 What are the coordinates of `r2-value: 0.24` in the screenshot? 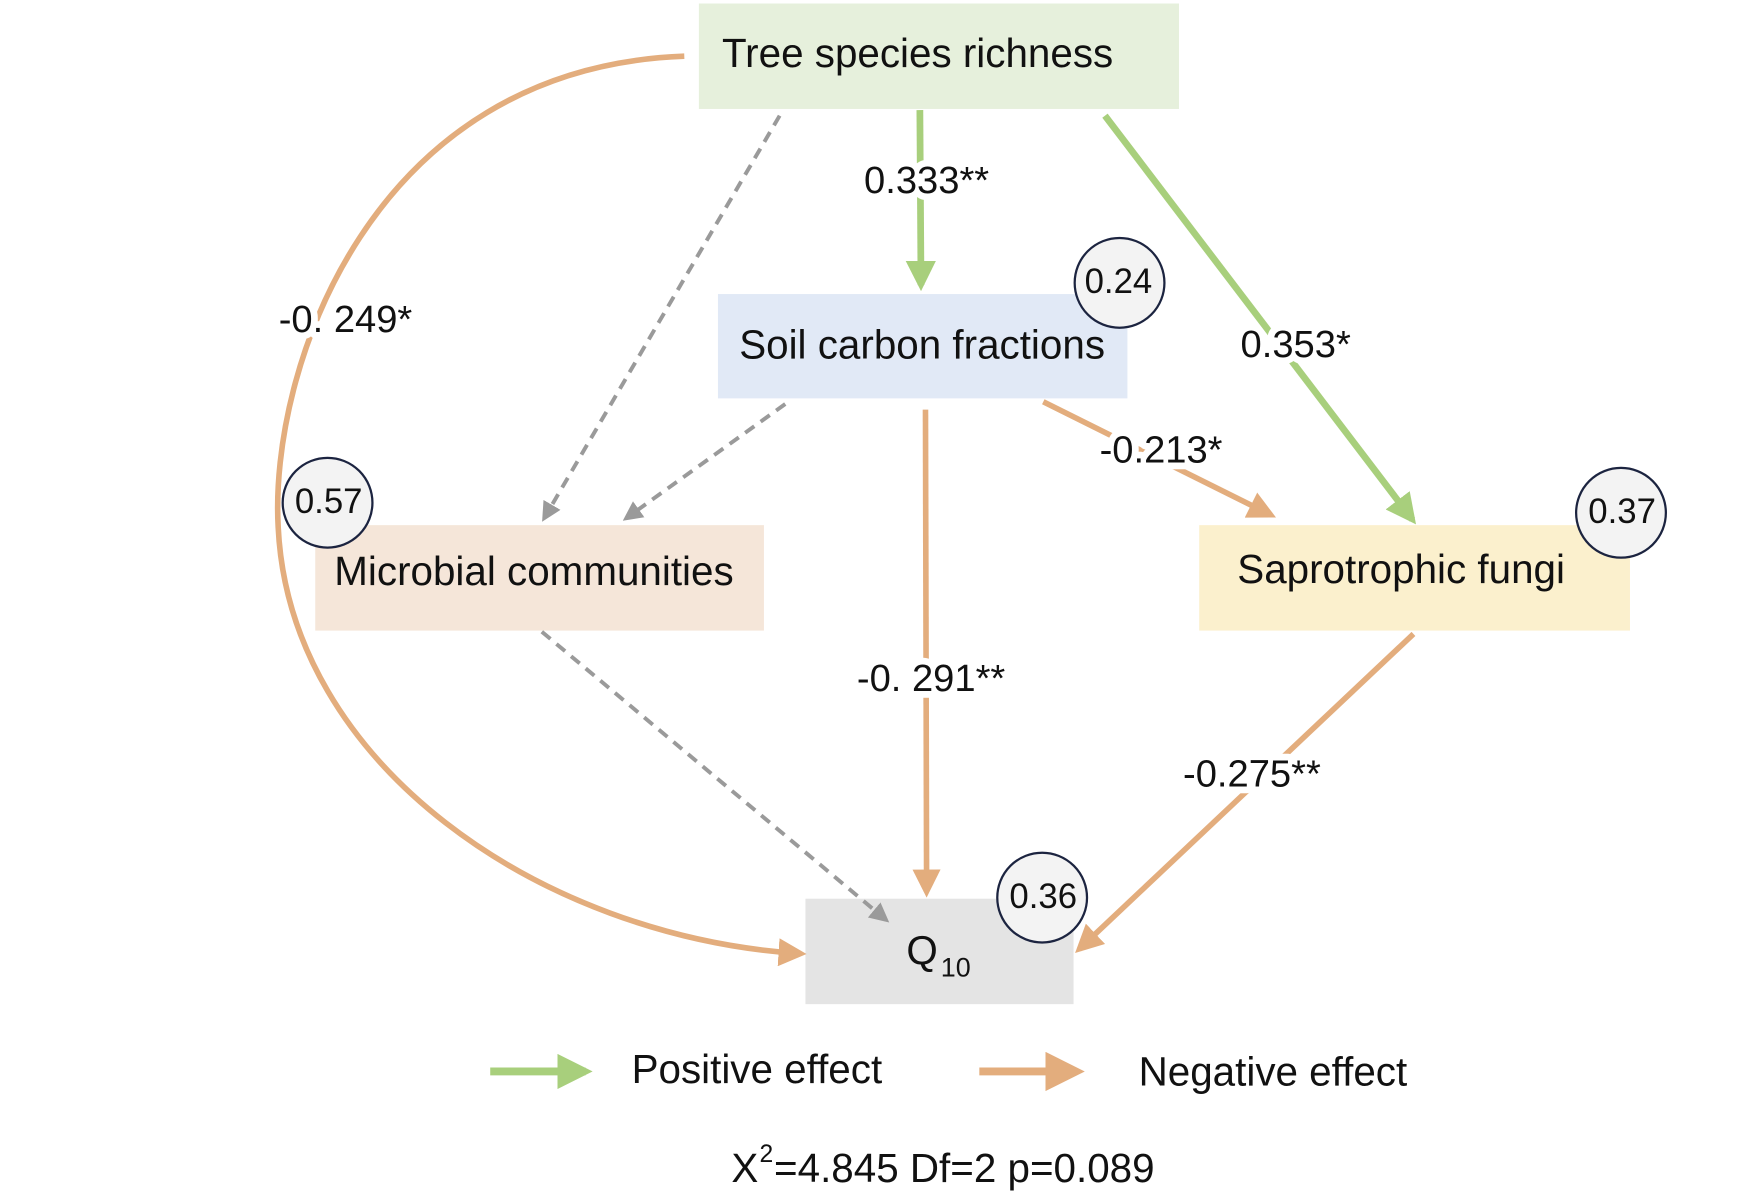 It's located at (1119, 282).